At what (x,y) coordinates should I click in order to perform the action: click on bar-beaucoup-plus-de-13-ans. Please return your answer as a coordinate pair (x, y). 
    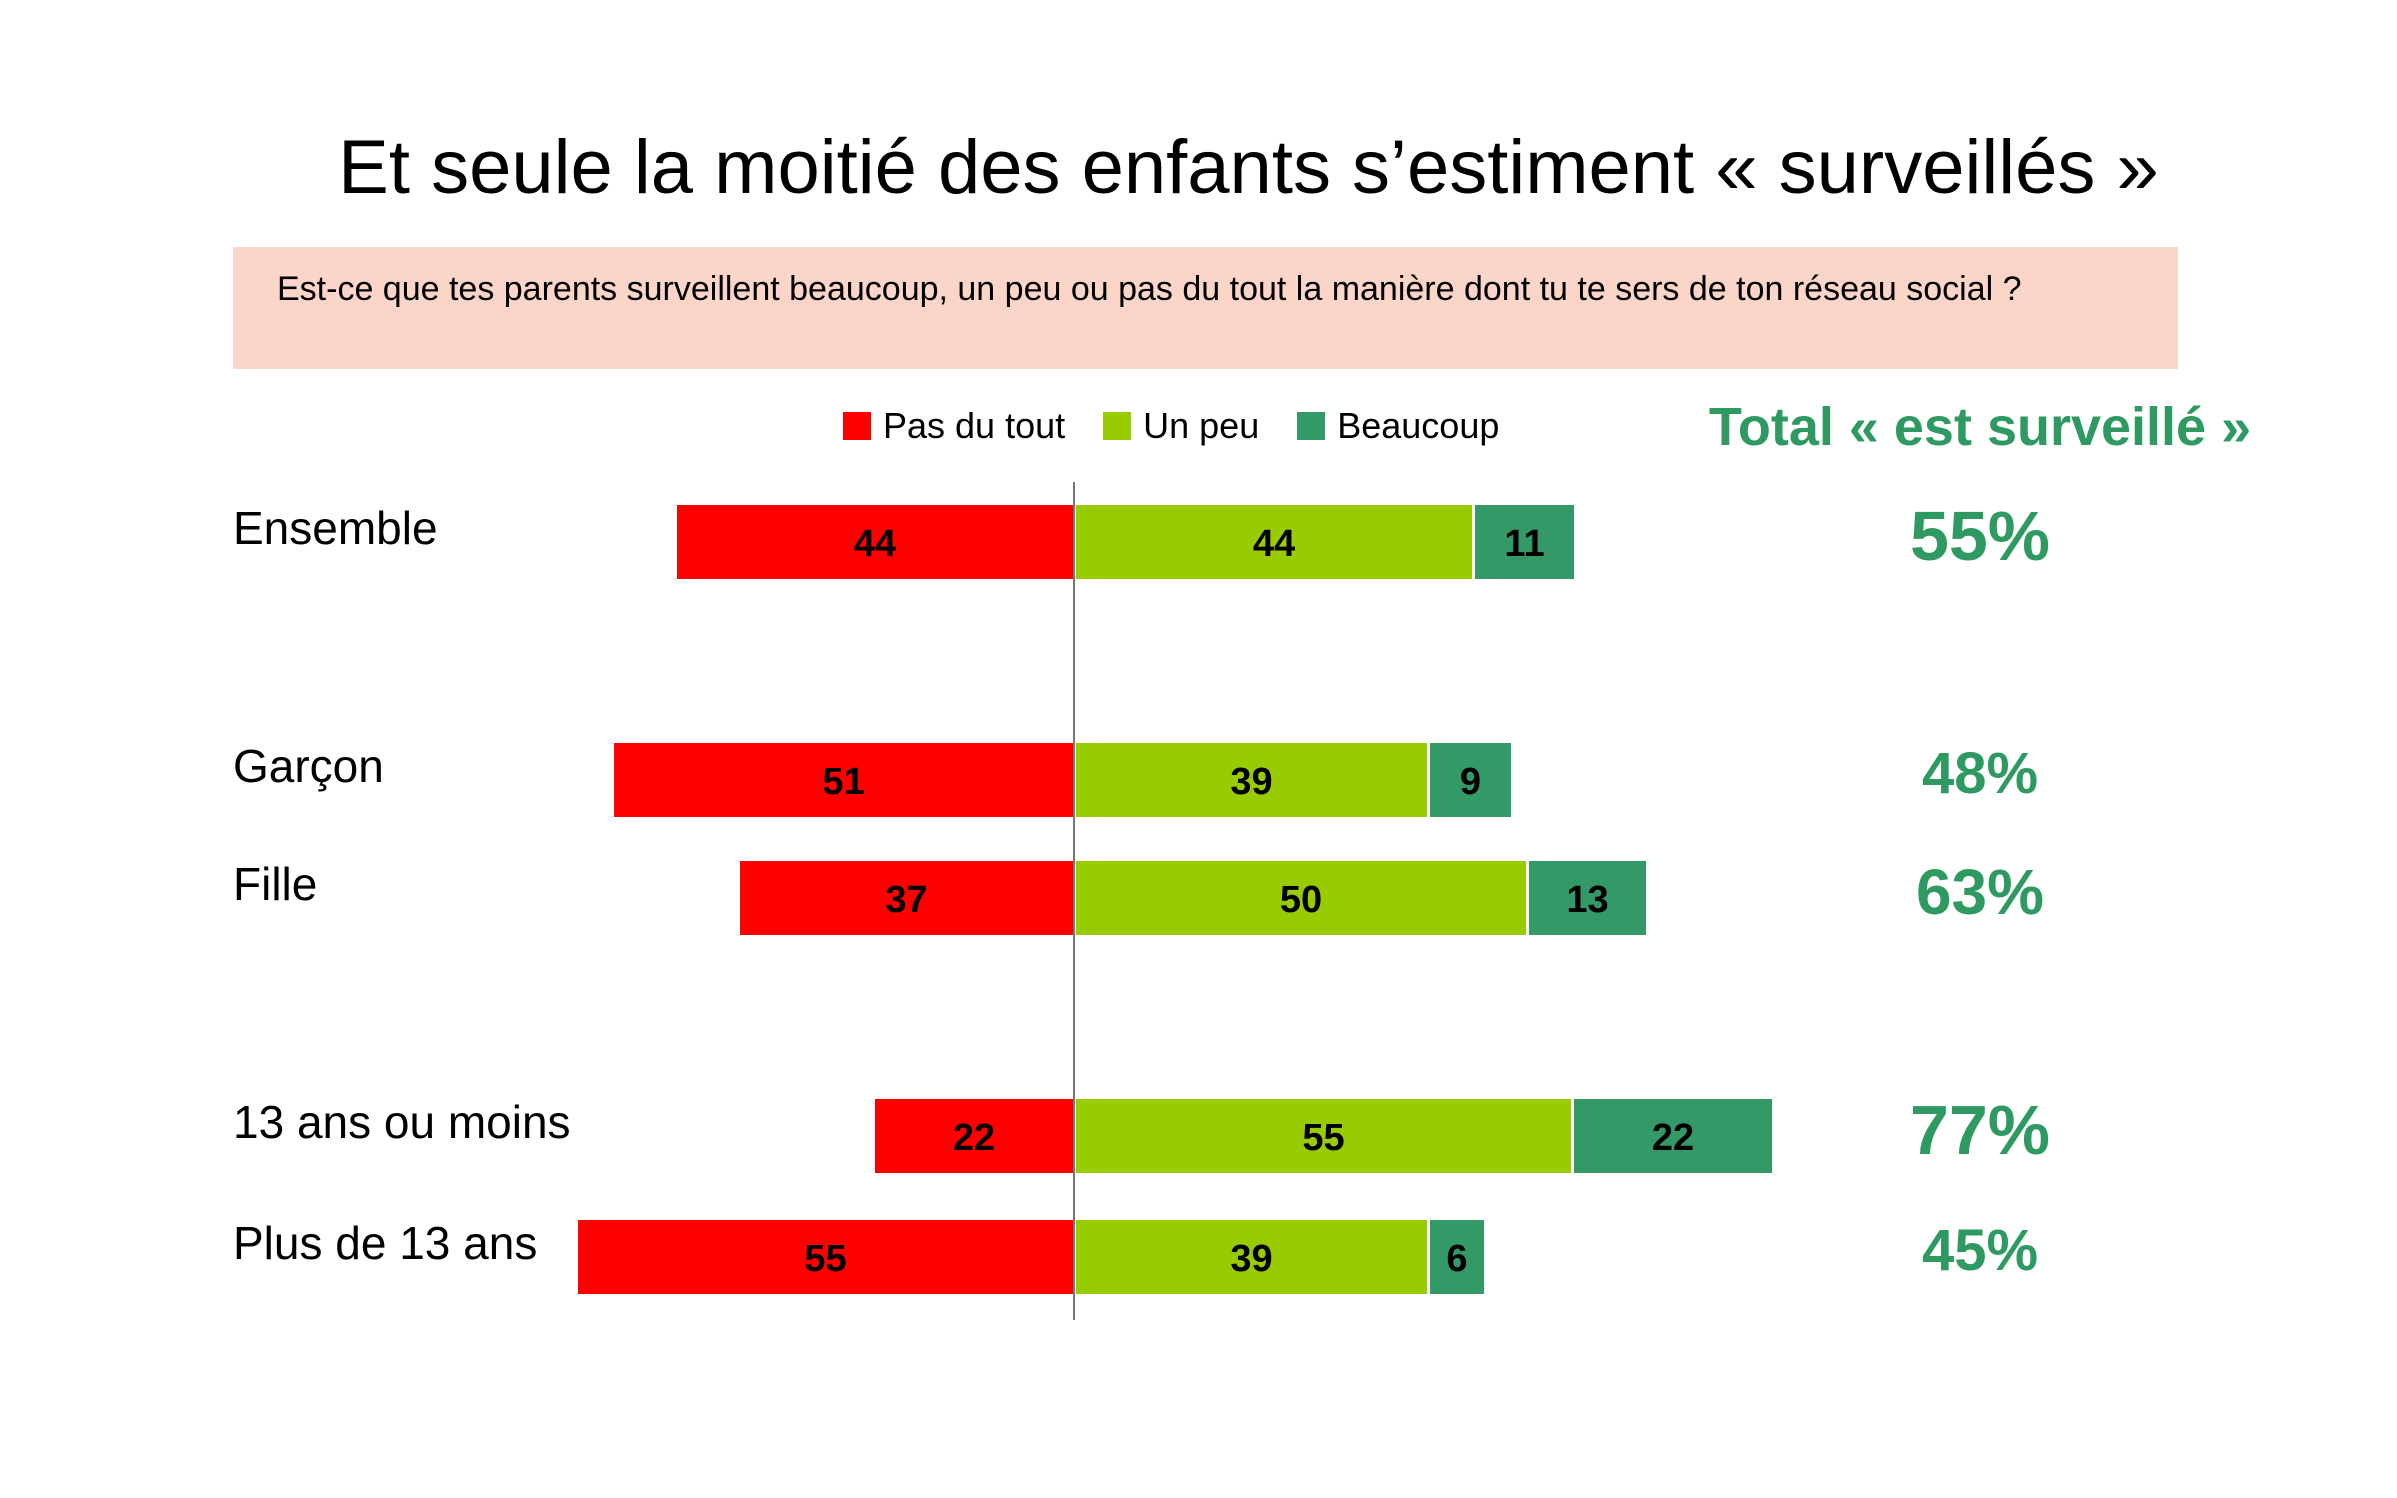
    Looking at the image, I should click on (1457, 1257).